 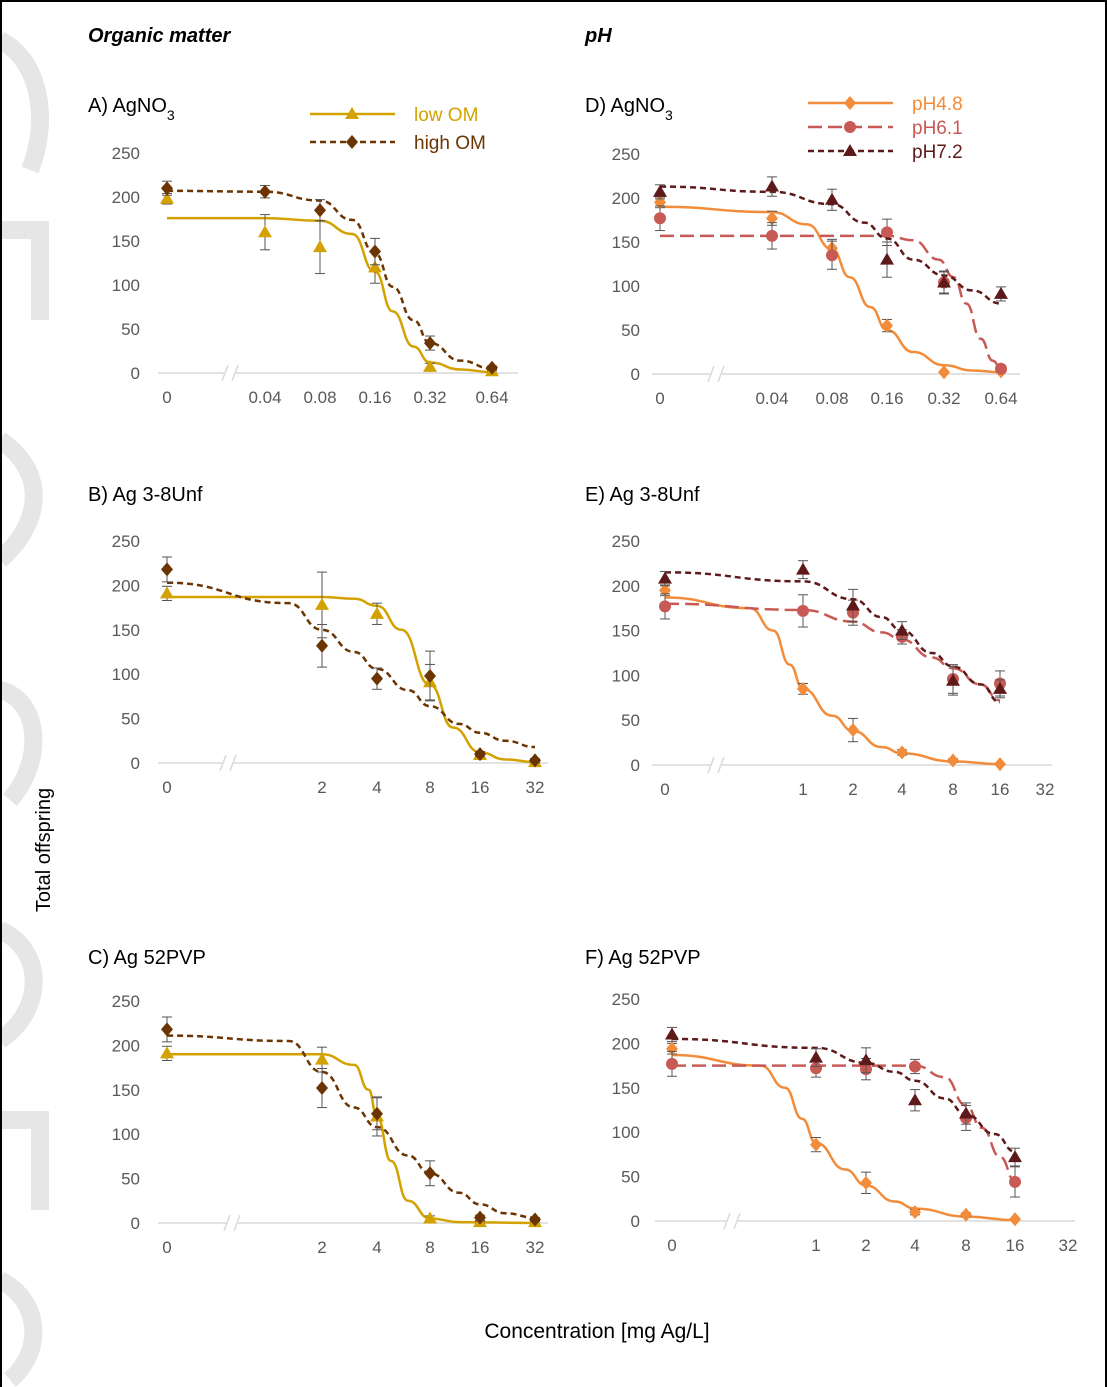 I want to click on x-tick-label: 0.08, so click(x=831, y=398).